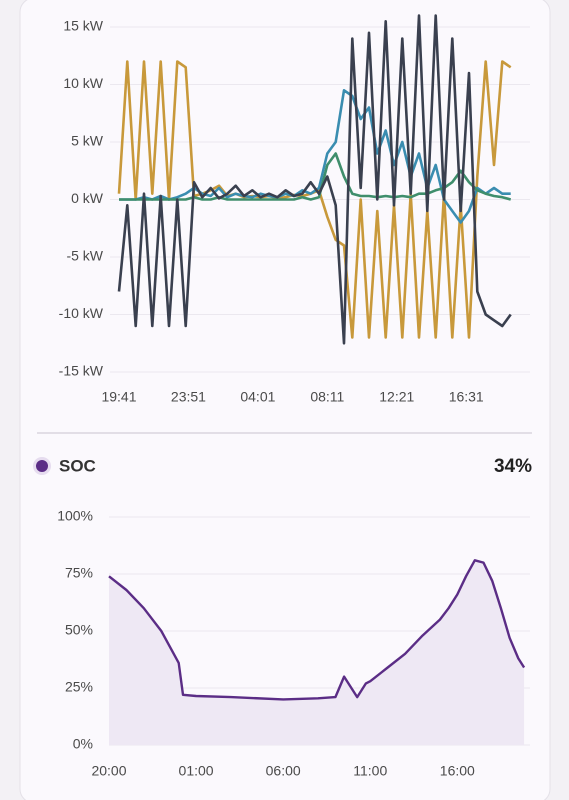 The image size is (569, 800). What do you see at coordinates (108, 771) in the screenshot?
I see `x-tick-label: 20:00` at bounding box center [108, 771].